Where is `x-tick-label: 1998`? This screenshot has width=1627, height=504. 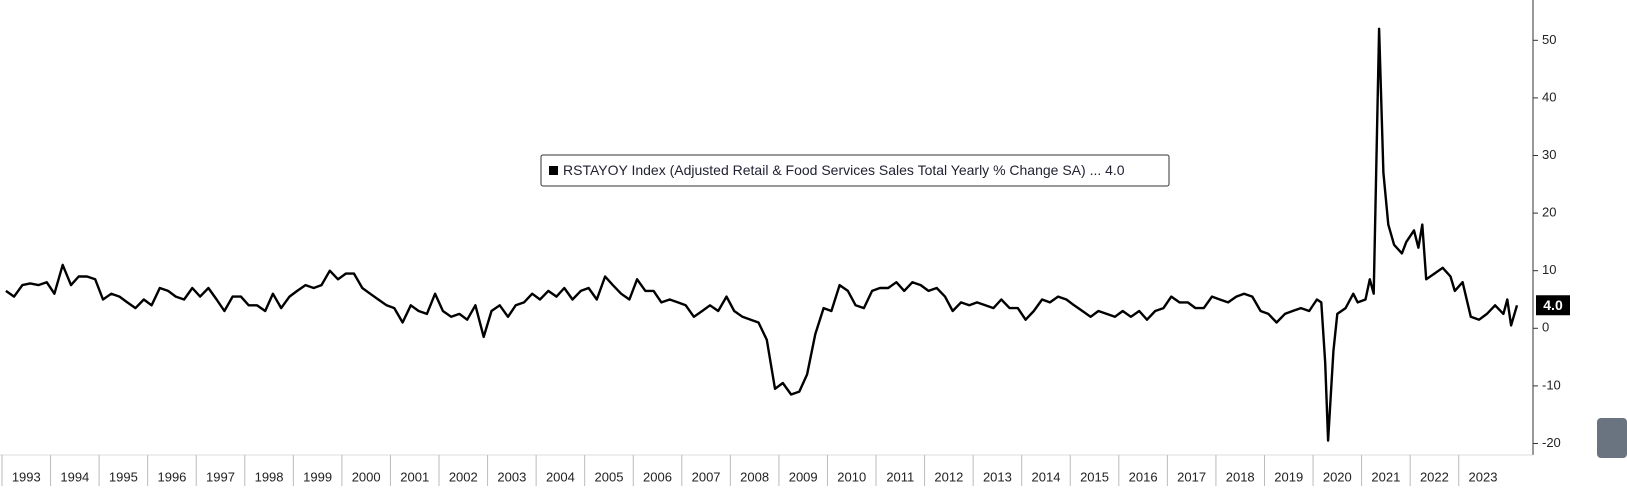
x-tick-label: 1998 is located at coordinates (269, 476).